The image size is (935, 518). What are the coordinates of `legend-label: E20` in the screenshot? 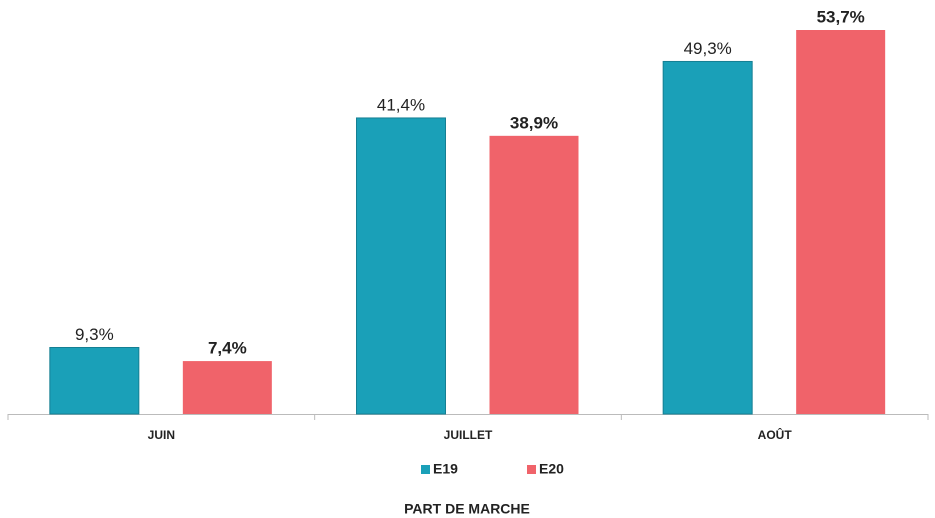 It's located at (551, 469).